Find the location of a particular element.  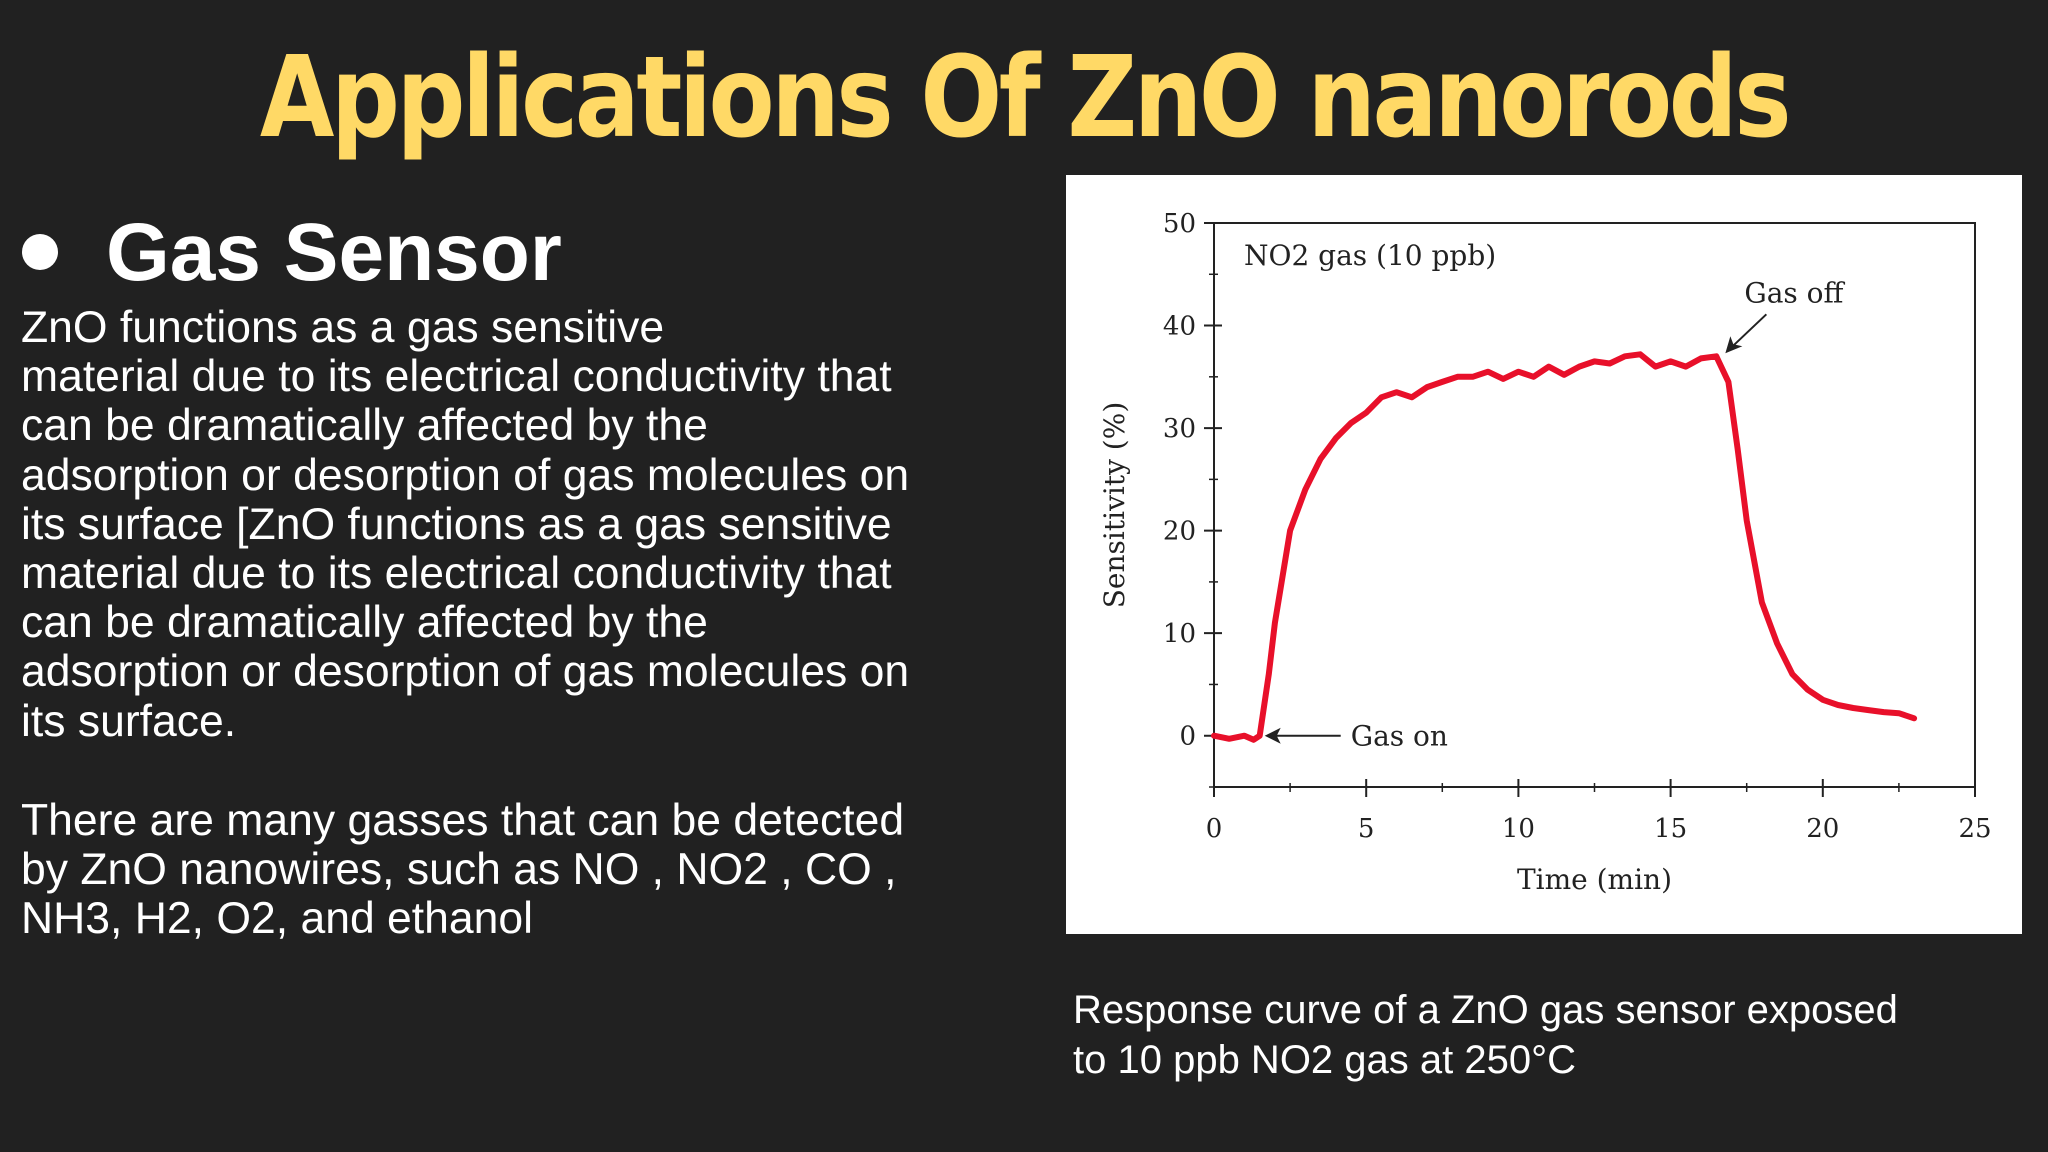

gas-off-arrowhead is located at coordinates (1734, 345).